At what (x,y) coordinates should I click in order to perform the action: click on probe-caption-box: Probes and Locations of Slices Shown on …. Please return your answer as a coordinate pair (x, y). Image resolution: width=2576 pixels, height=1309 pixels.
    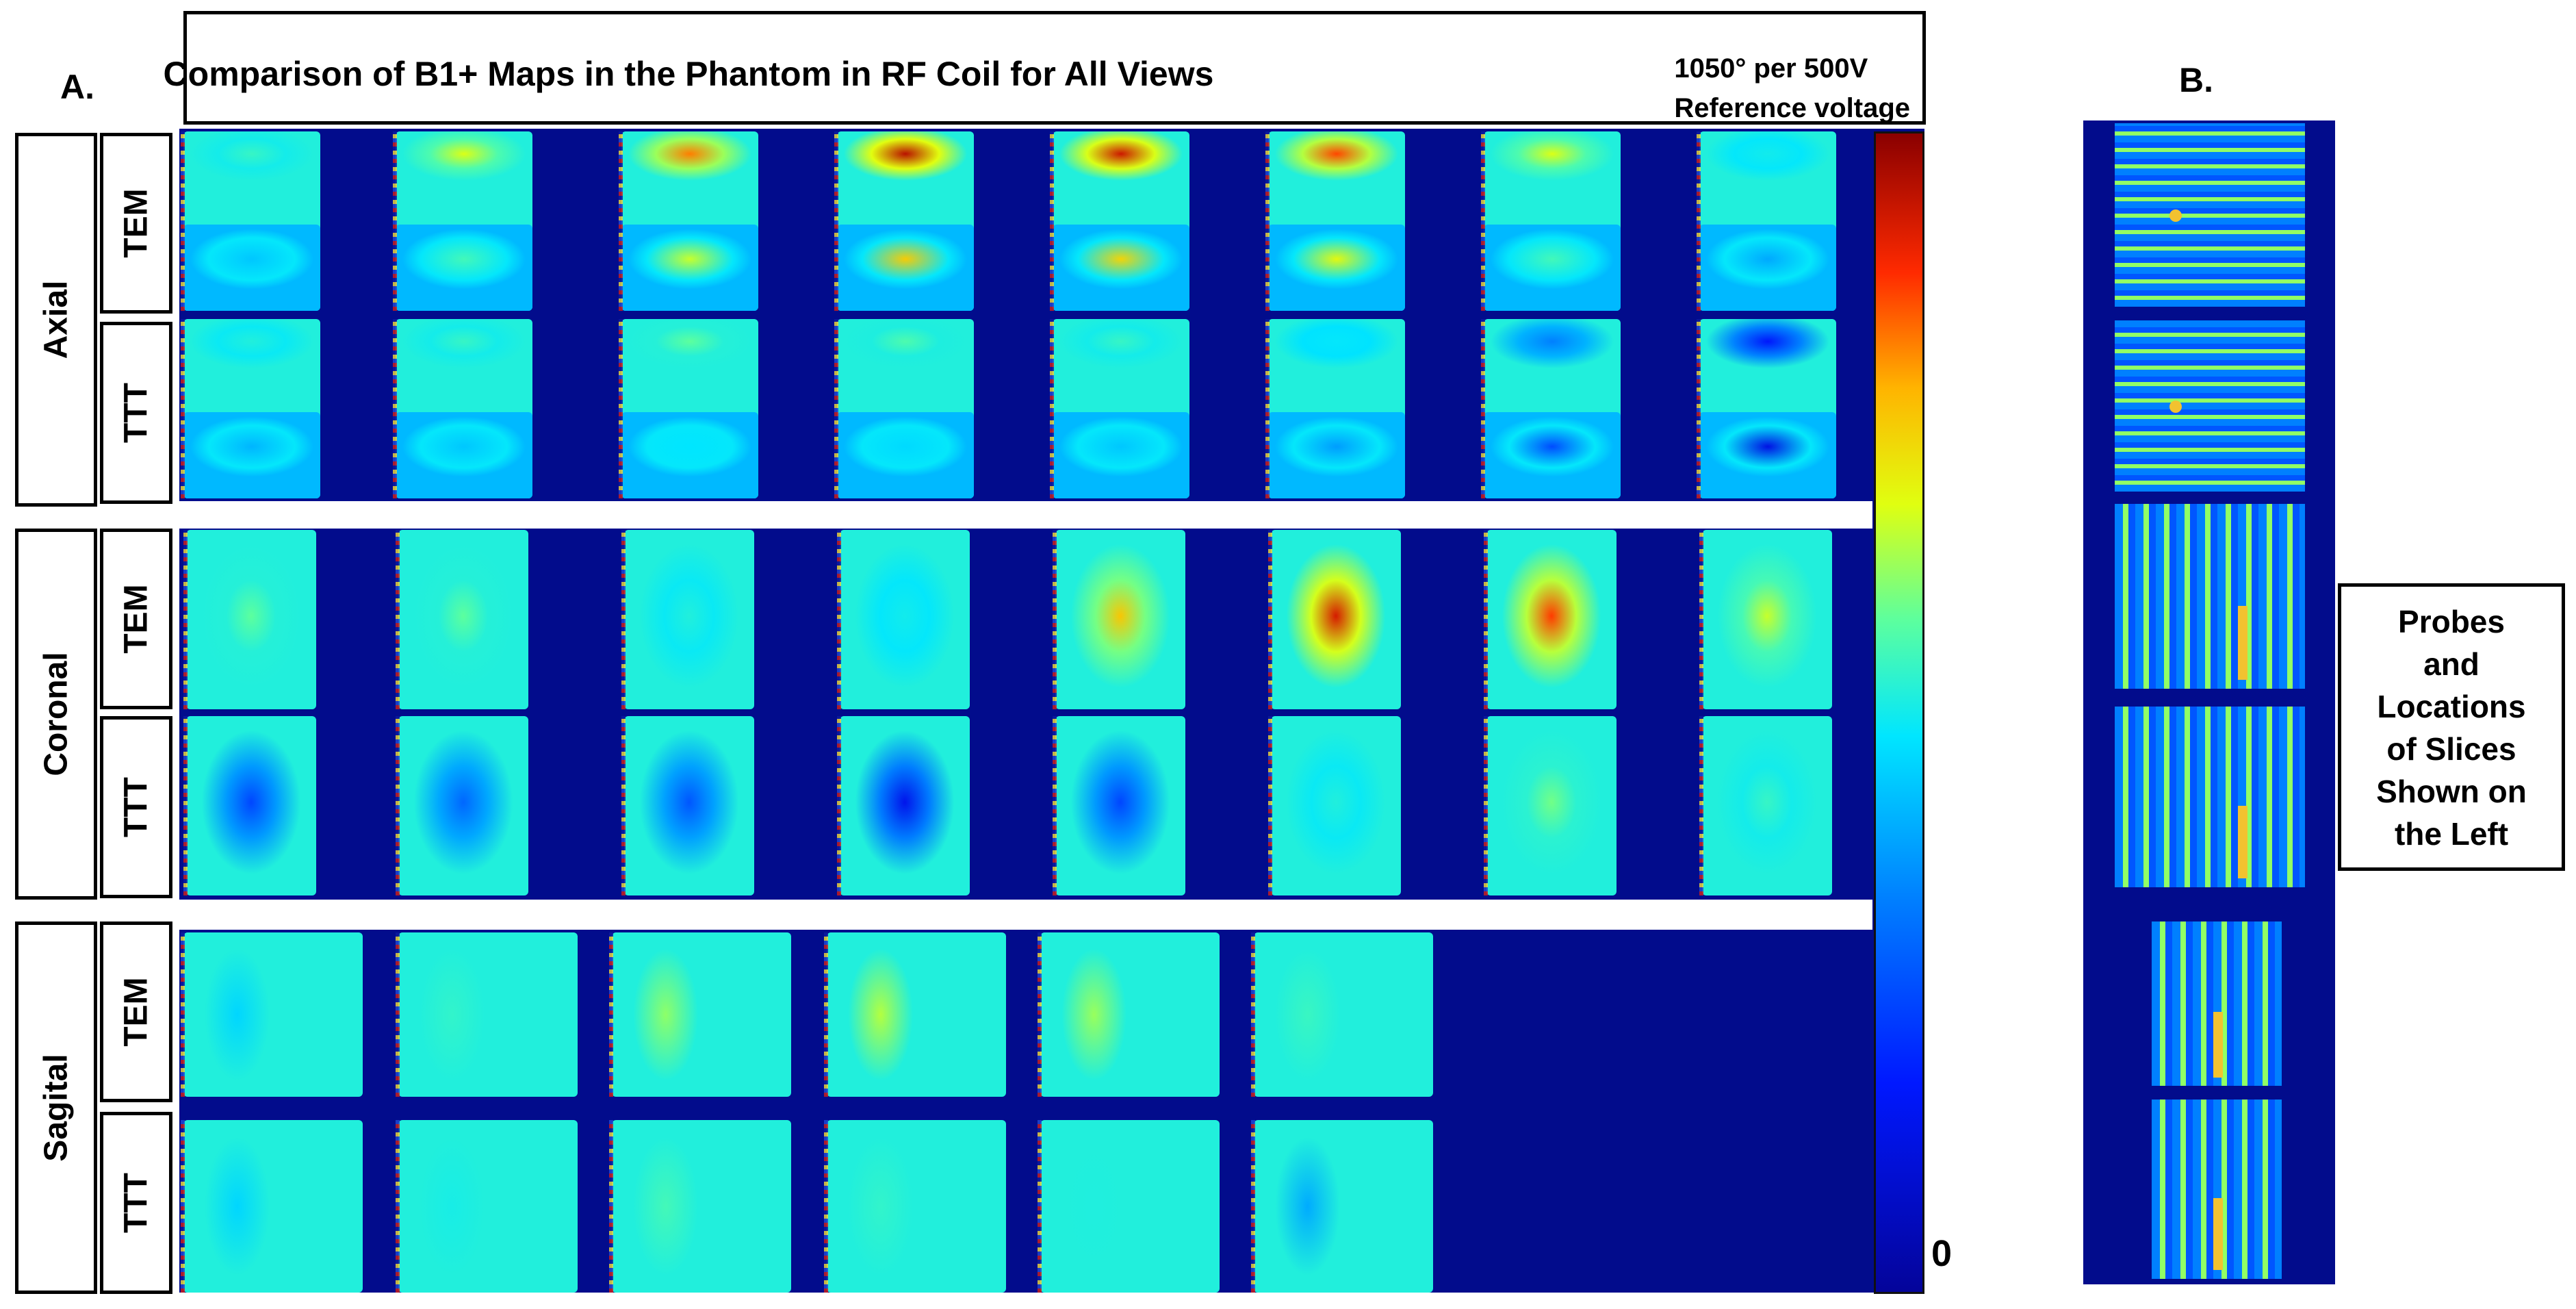
    Looking at the image, I should click on (2451, 727).